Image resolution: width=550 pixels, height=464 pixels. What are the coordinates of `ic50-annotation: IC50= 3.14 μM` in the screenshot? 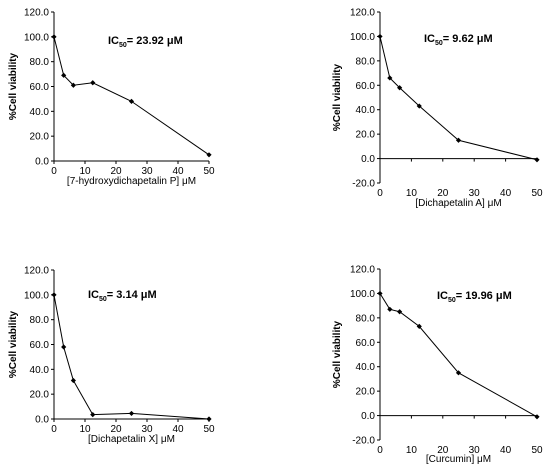 It's located at (122, 296).